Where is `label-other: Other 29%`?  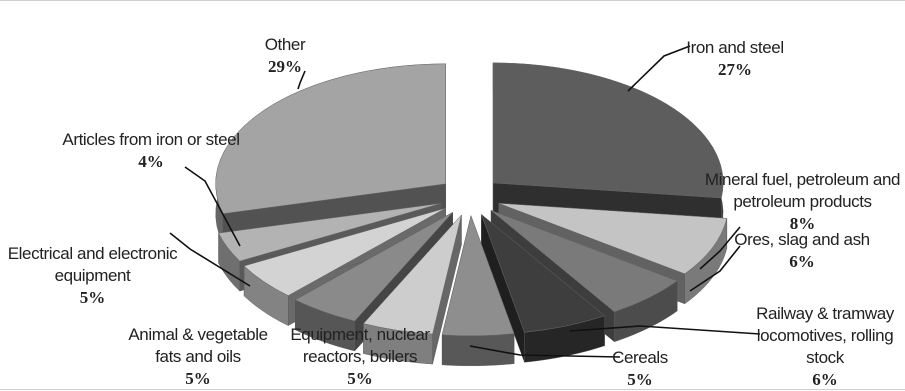
label-other: Other 29% is located at coordinates (285, 56).